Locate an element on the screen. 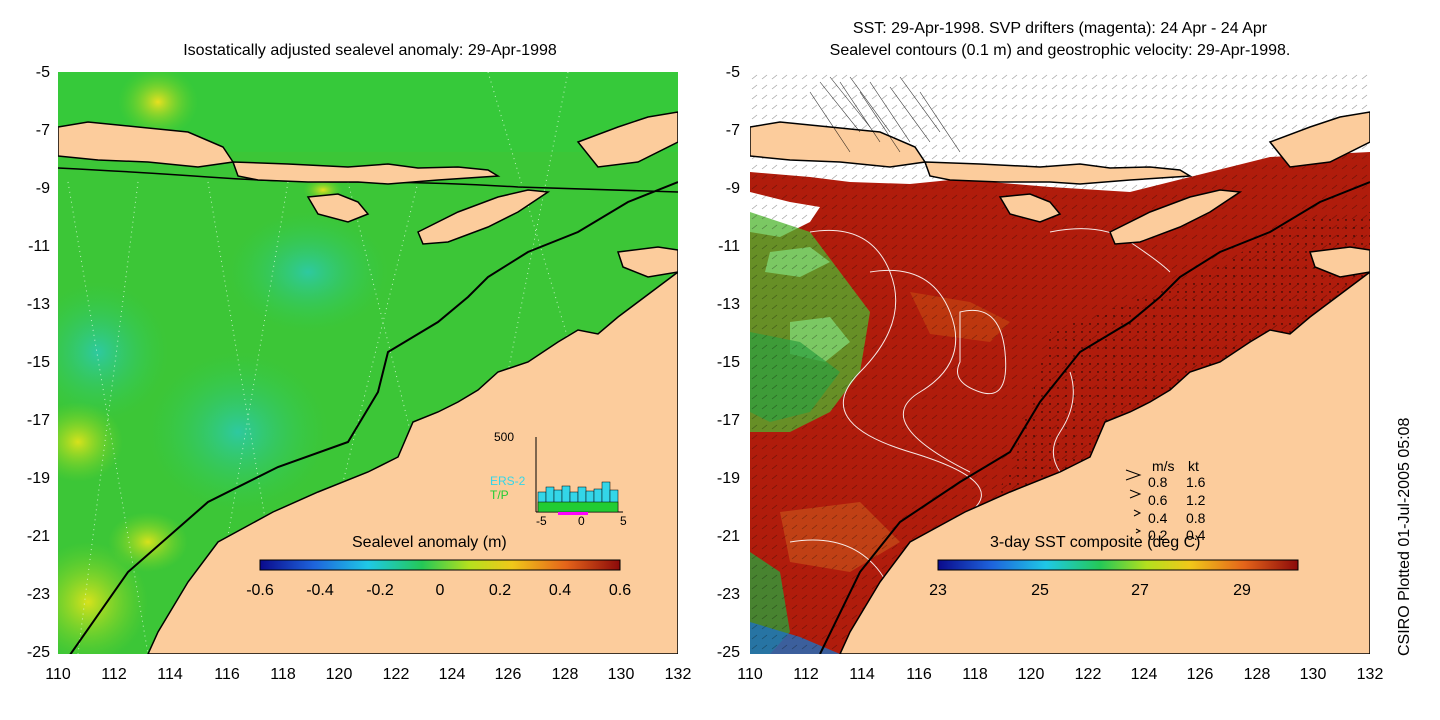 This screenshot has width=1440, height=720. speed-legend-kt: 0.8 is located at coordinates (1196, 518).